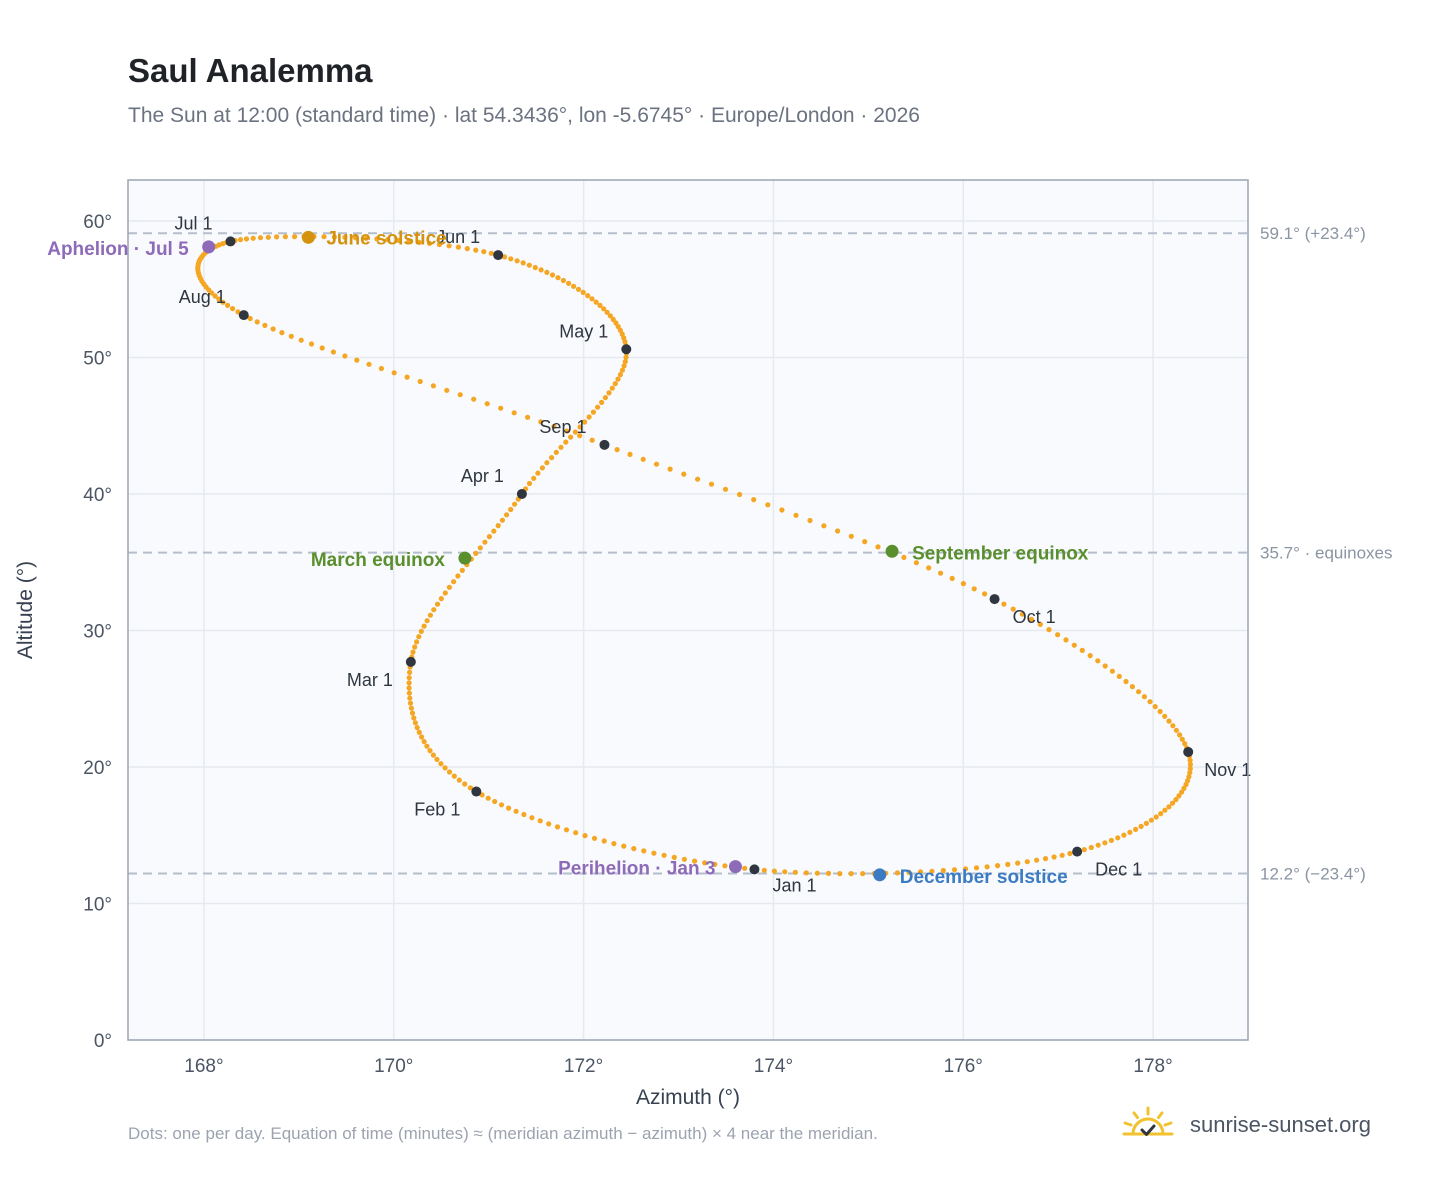 This screenshot has height=1188, width=1448. Describe the element at coordinates (97, 631) in the screenshot. I see `y-tick-label: 30°` at that location.